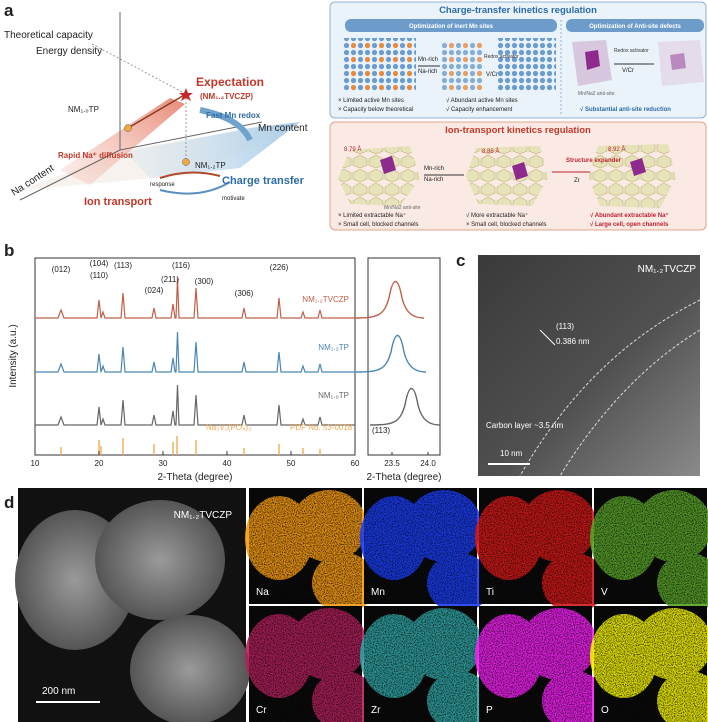 The width and height of the screenshot is (708, 722). I want to click on annotation: Carbon layer ~3.5 nm, so click(524, 425).